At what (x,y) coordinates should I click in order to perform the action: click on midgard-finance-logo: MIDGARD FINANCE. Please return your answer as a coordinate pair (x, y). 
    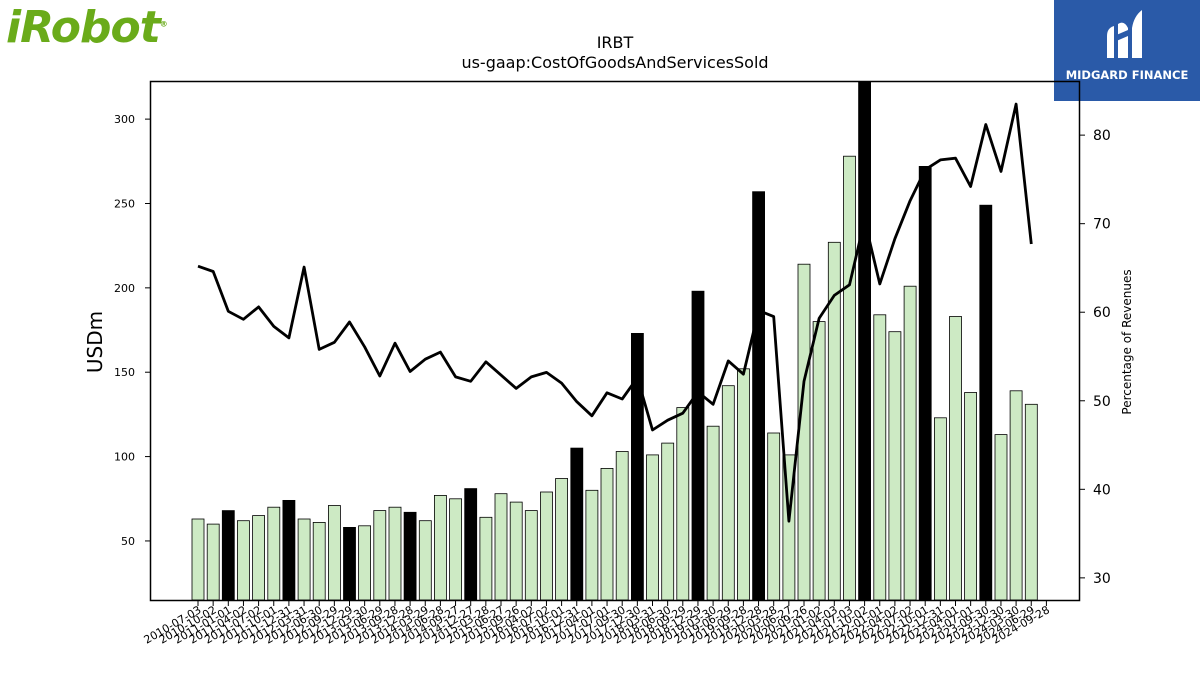
    Looking at the image, I should click on (1127, 50).